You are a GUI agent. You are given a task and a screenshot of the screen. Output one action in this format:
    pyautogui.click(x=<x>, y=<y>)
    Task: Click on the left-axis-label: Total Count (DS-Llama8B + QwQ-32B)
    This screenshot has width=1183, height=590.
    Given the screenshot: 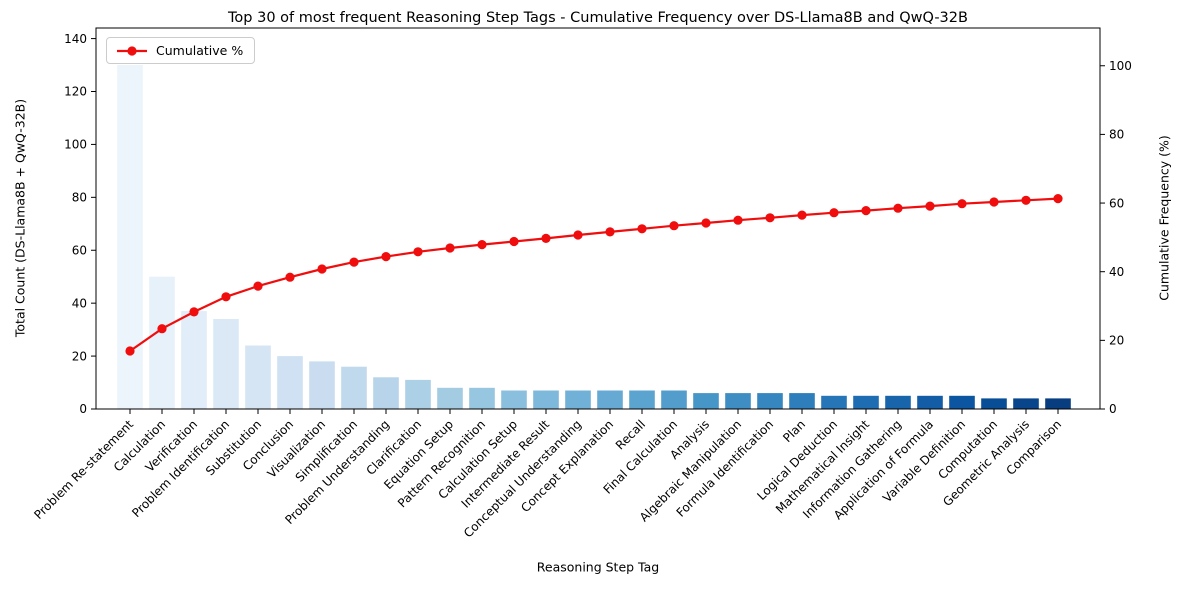 What is the action you would take?
    pyautogui.click(x=20, y=218)
    